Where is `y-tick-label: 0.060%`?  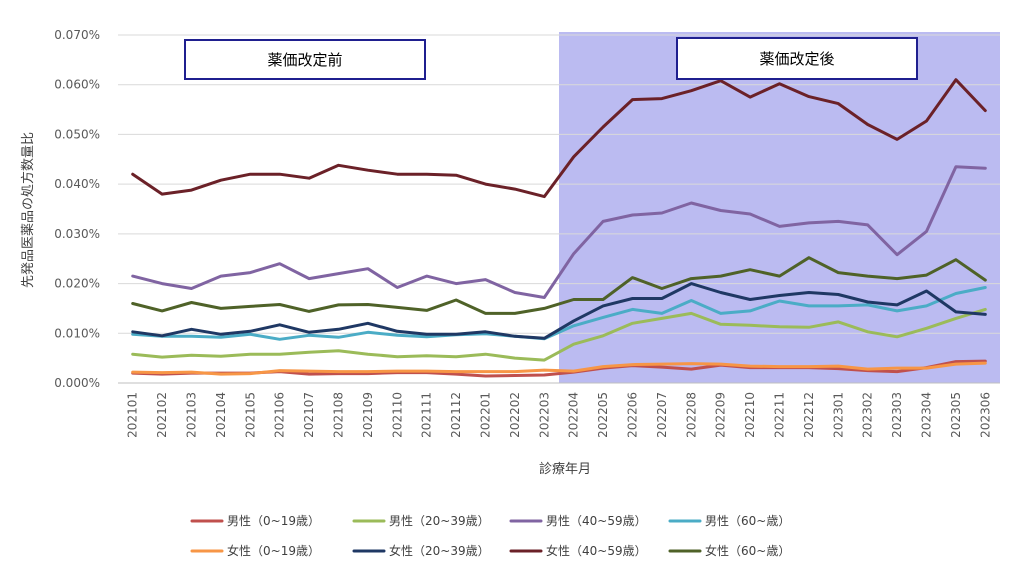 y-tick-label: 0.060% is located at coordinates (77, 85).